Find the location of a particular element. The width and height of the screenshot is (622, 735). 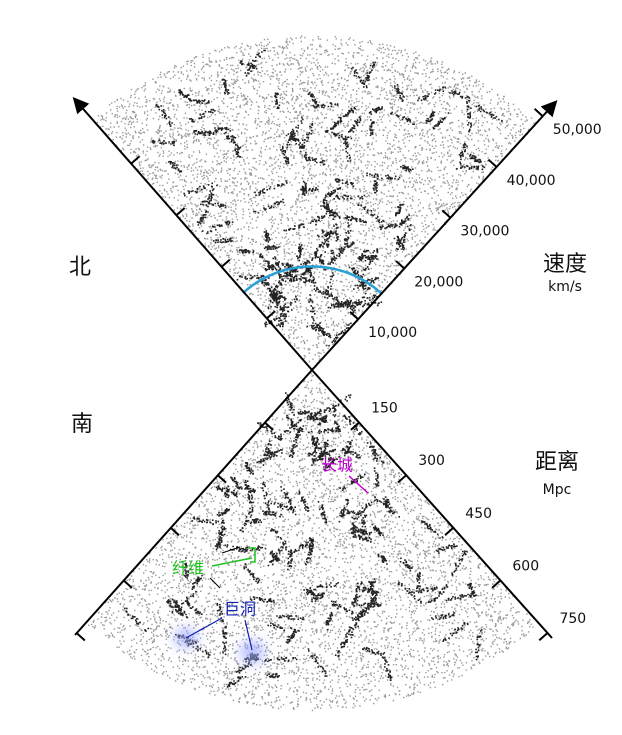

velocity-tick-label: 20,000 is located at coordinates (438, 282).